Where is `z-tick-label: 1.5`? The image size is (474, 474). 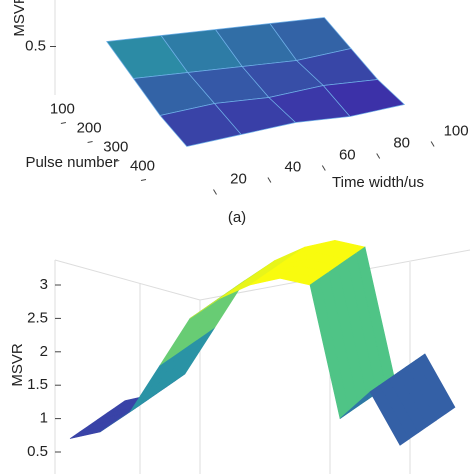
z-tick-label: 1.5 is located at coordinates (37, 384).